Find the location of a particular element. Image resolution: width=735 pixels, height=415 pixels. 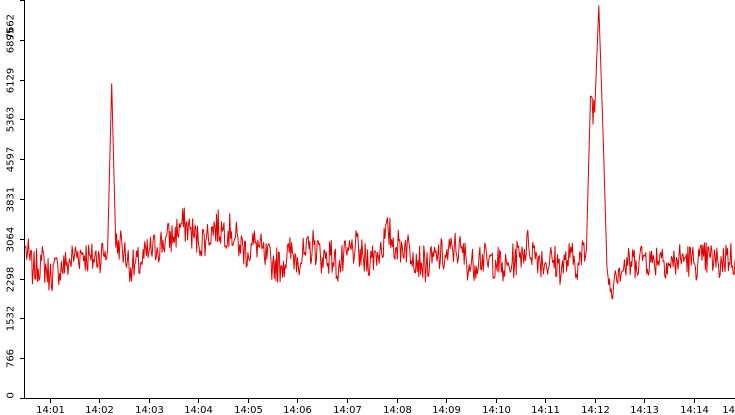

x-tick-label: 14:11 is located at coordinates (545, 410).